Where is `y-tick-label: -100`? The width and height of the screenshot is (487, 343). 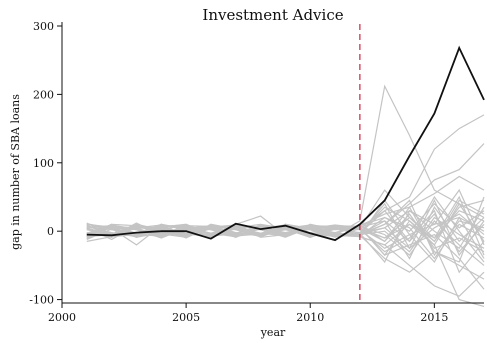
y-tick-label: -100 is located at coordinates (41, 300).